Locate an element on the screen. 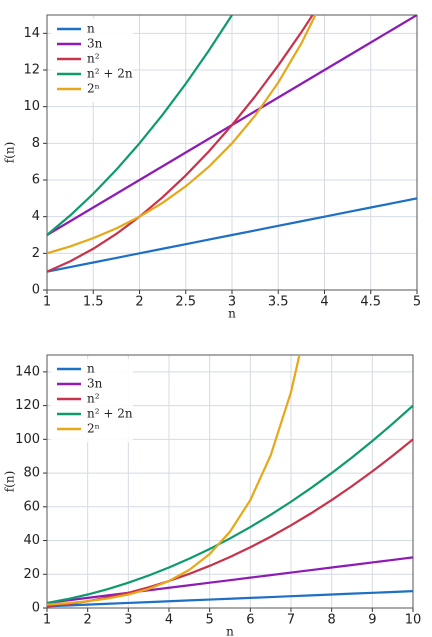 This screenshot has width=432, height=637. y-tick-label: 80 is located at coordinates (31, 473).